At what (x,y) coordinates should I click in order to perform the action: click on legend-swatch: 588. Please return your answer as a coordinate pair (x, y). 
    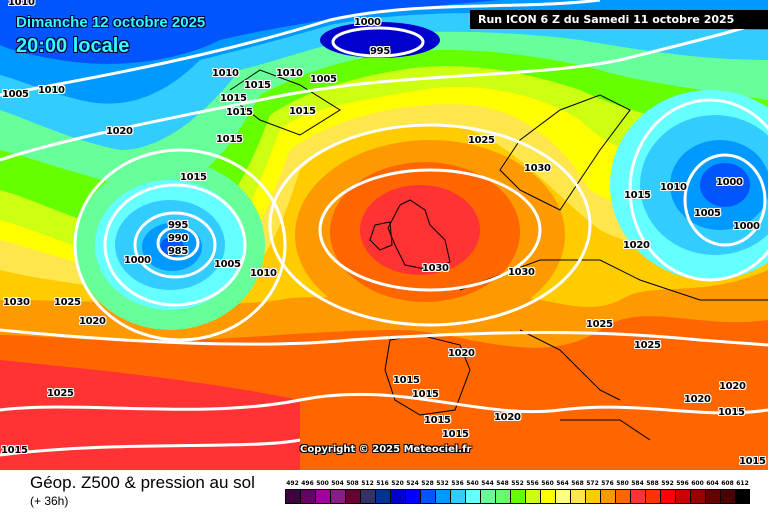
    Looking at the image, I should click on (652, 492).